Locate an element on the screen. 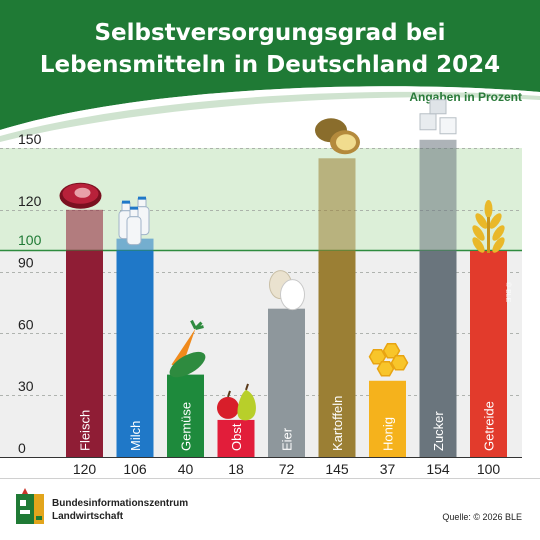 This screenshot has width=540, height=540. wheat-icon is located at coordinates (488, 226).